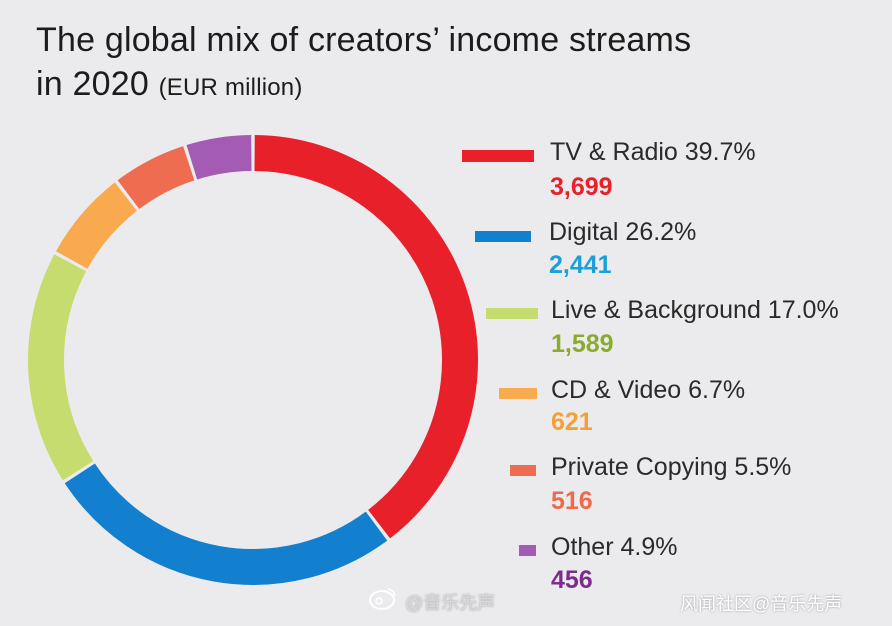 The image size is (892, 626). Describe the element at coordinates (450, 603) in the screenshot. I see `watermark-left: @音乐先声` at that location.